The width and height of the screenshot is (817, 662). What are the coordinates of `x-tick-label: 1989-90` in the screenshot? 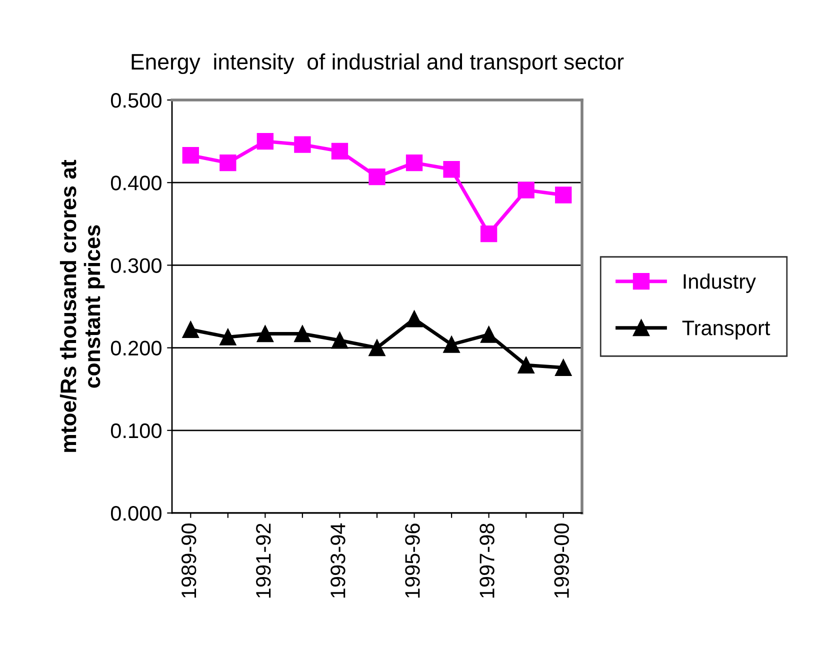 It's located at (188, 561).